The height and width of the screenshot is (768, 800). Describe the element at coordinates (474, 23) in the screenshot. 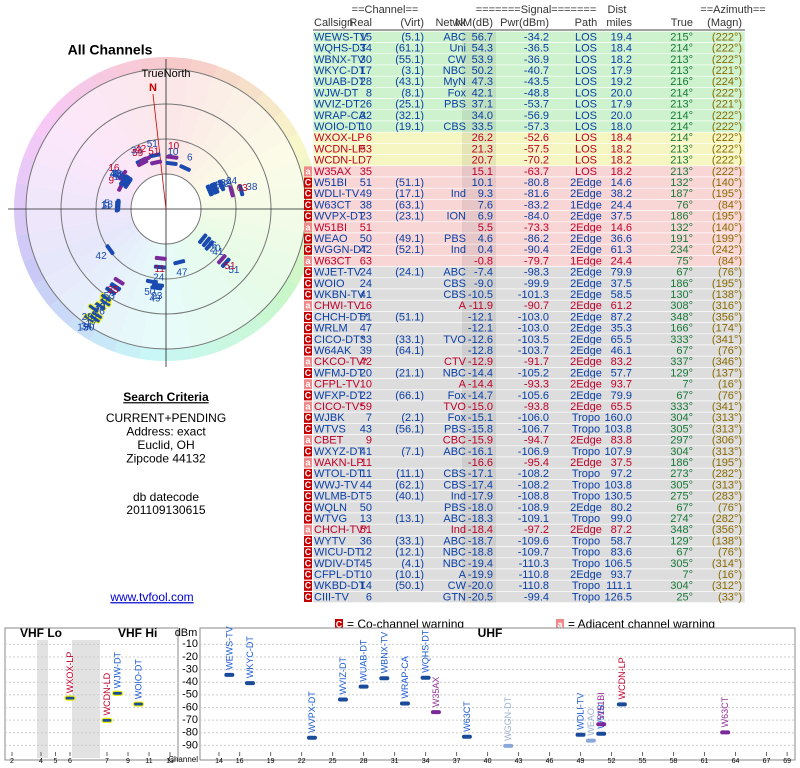

I see `column-header: NM(dB)` at that location.